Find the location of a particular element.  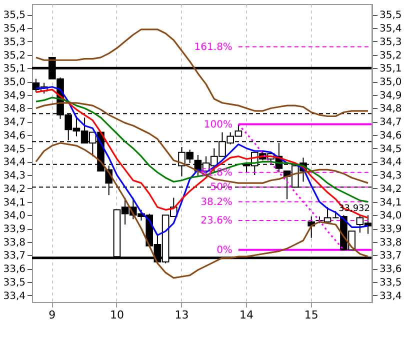

annotation: 0% is located at coordinates (224, 250).